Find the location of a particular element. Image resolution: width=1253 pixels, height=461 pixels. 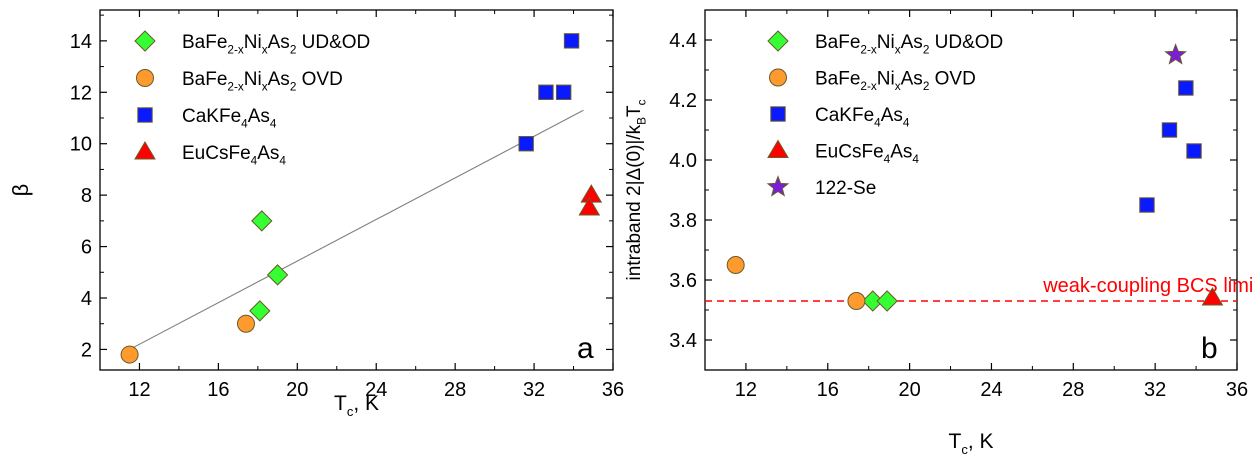

y-tick-label: 4 is located at coordinates (86, 299).